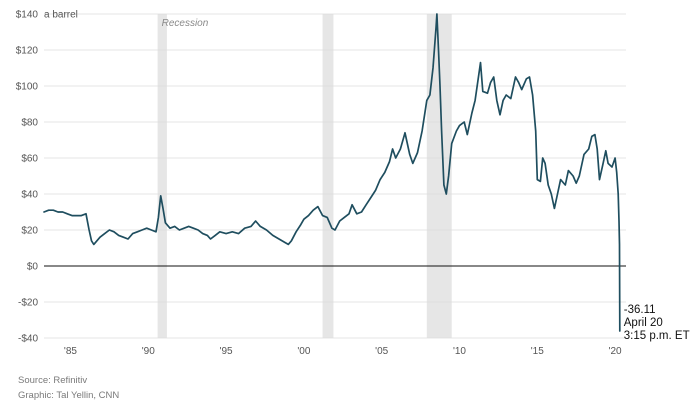  I want to click on y-tick-label: $20, so click(29, 231).